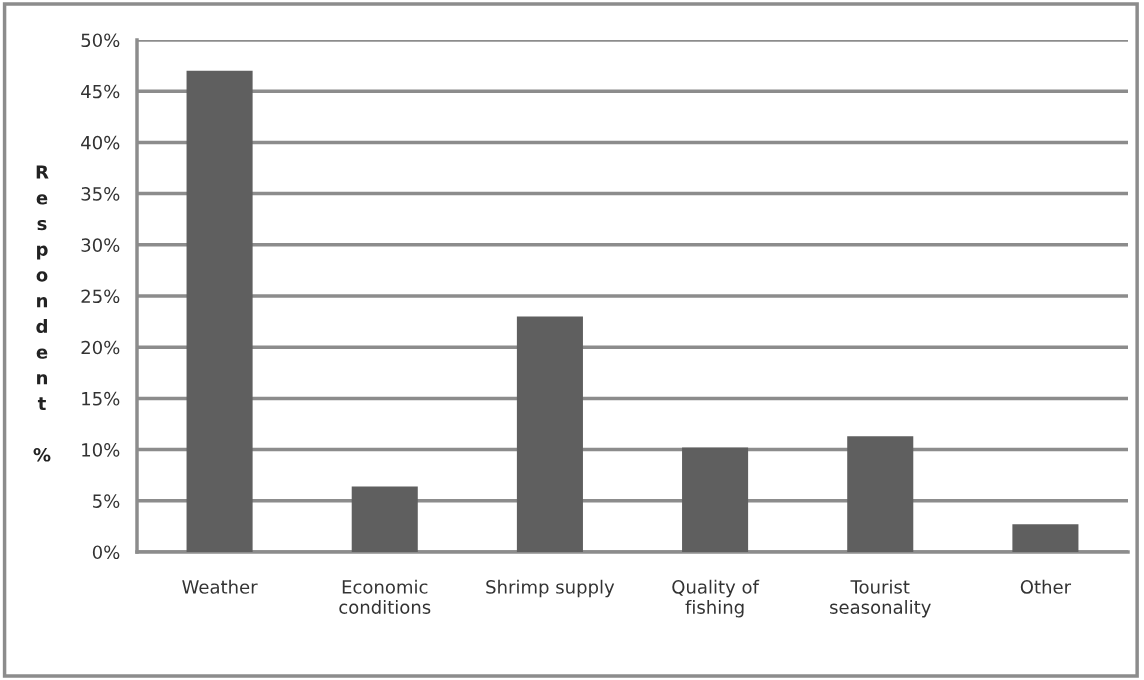 The height and width of the screenshot is (680, 1144). I want to click on y-tick-label: 15%, so click(101, 398).